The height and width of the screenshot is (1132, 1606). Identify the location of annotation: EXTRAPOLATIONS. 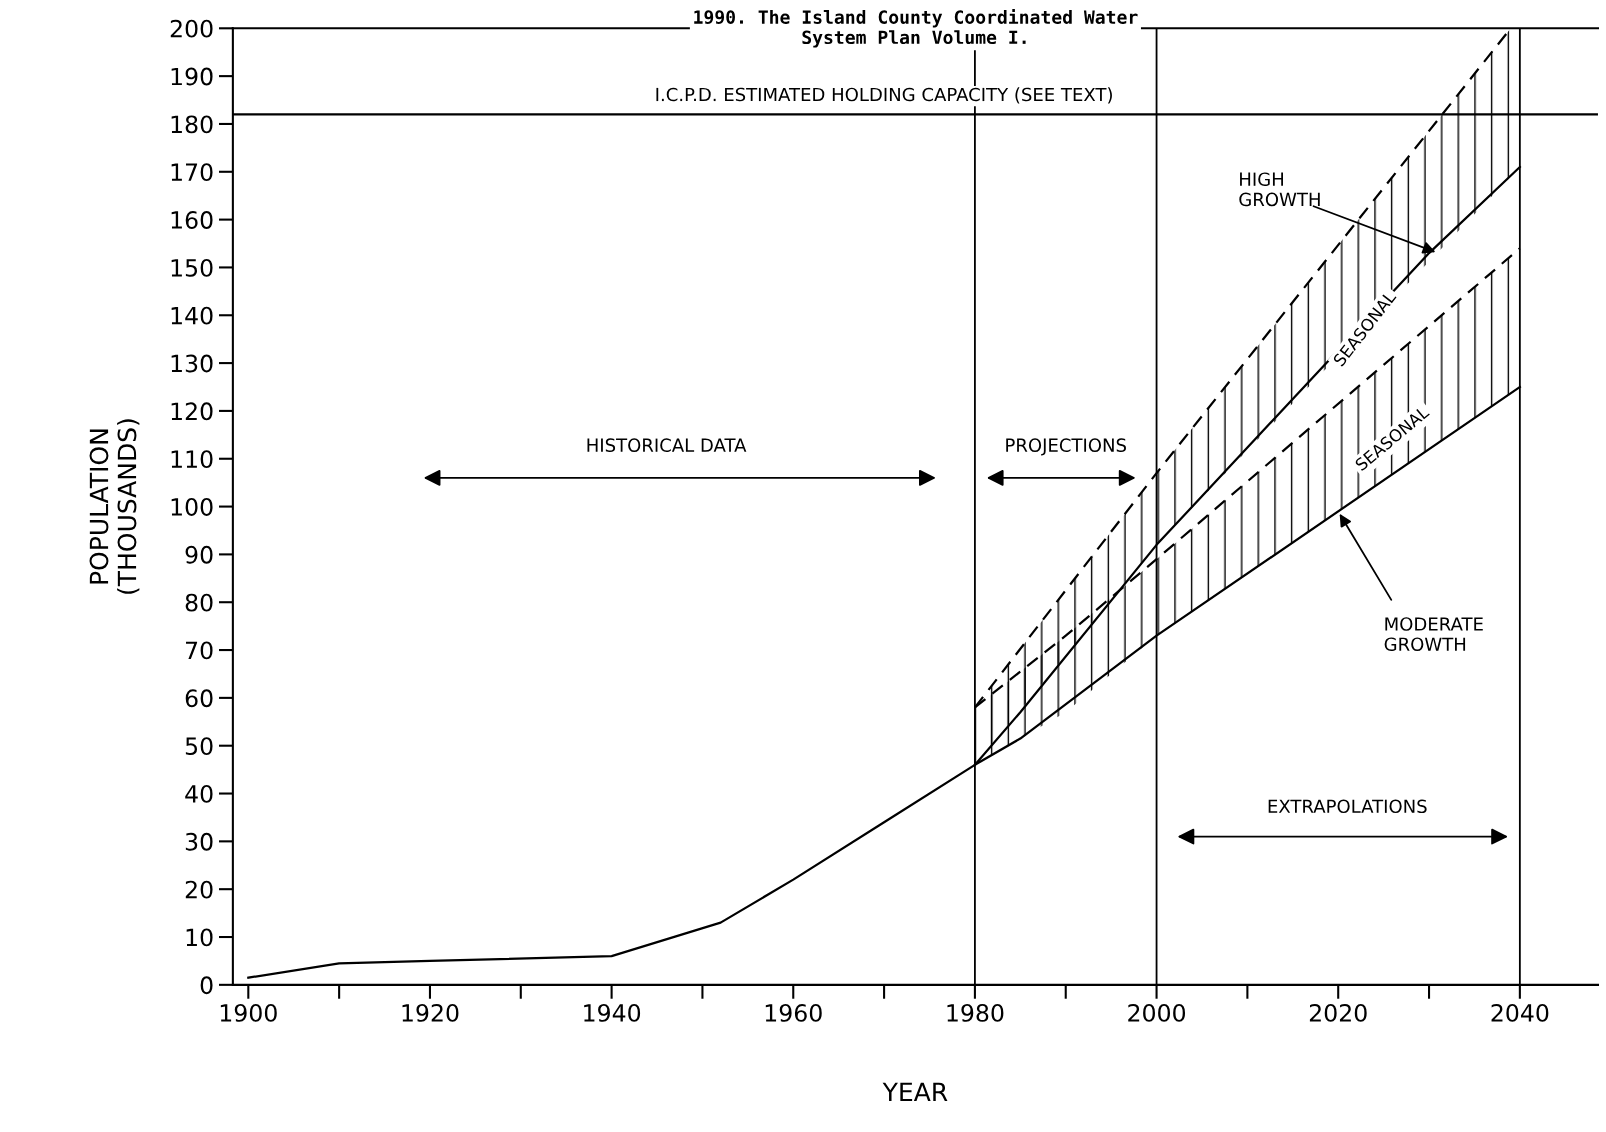
(1347, 806).